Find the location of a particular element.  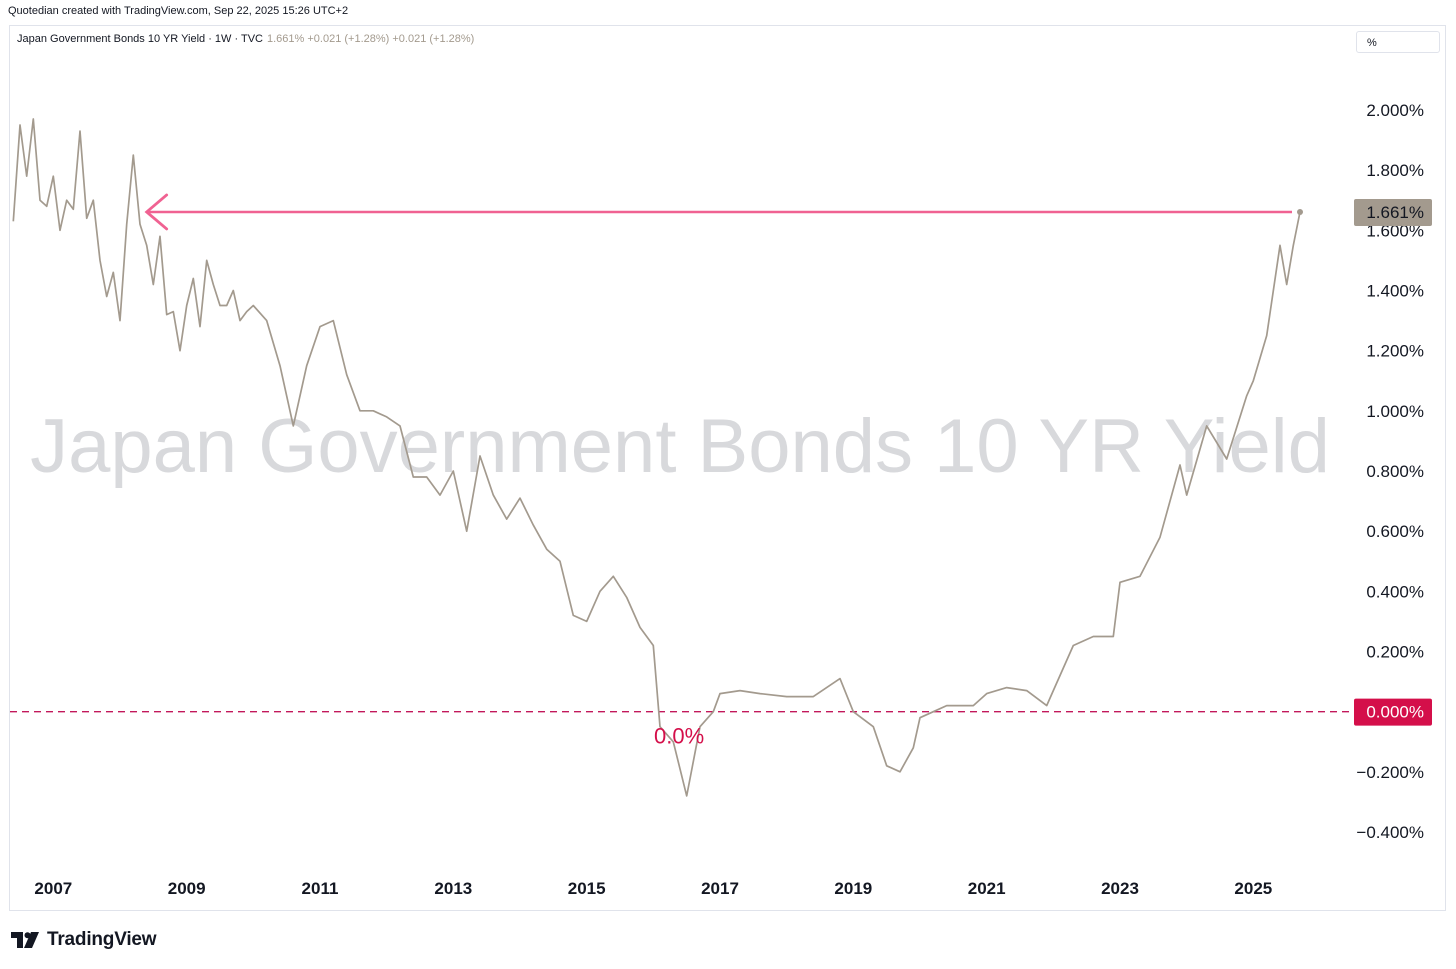

x-tick-label: 2025 is located at coordinates (1253, 888).